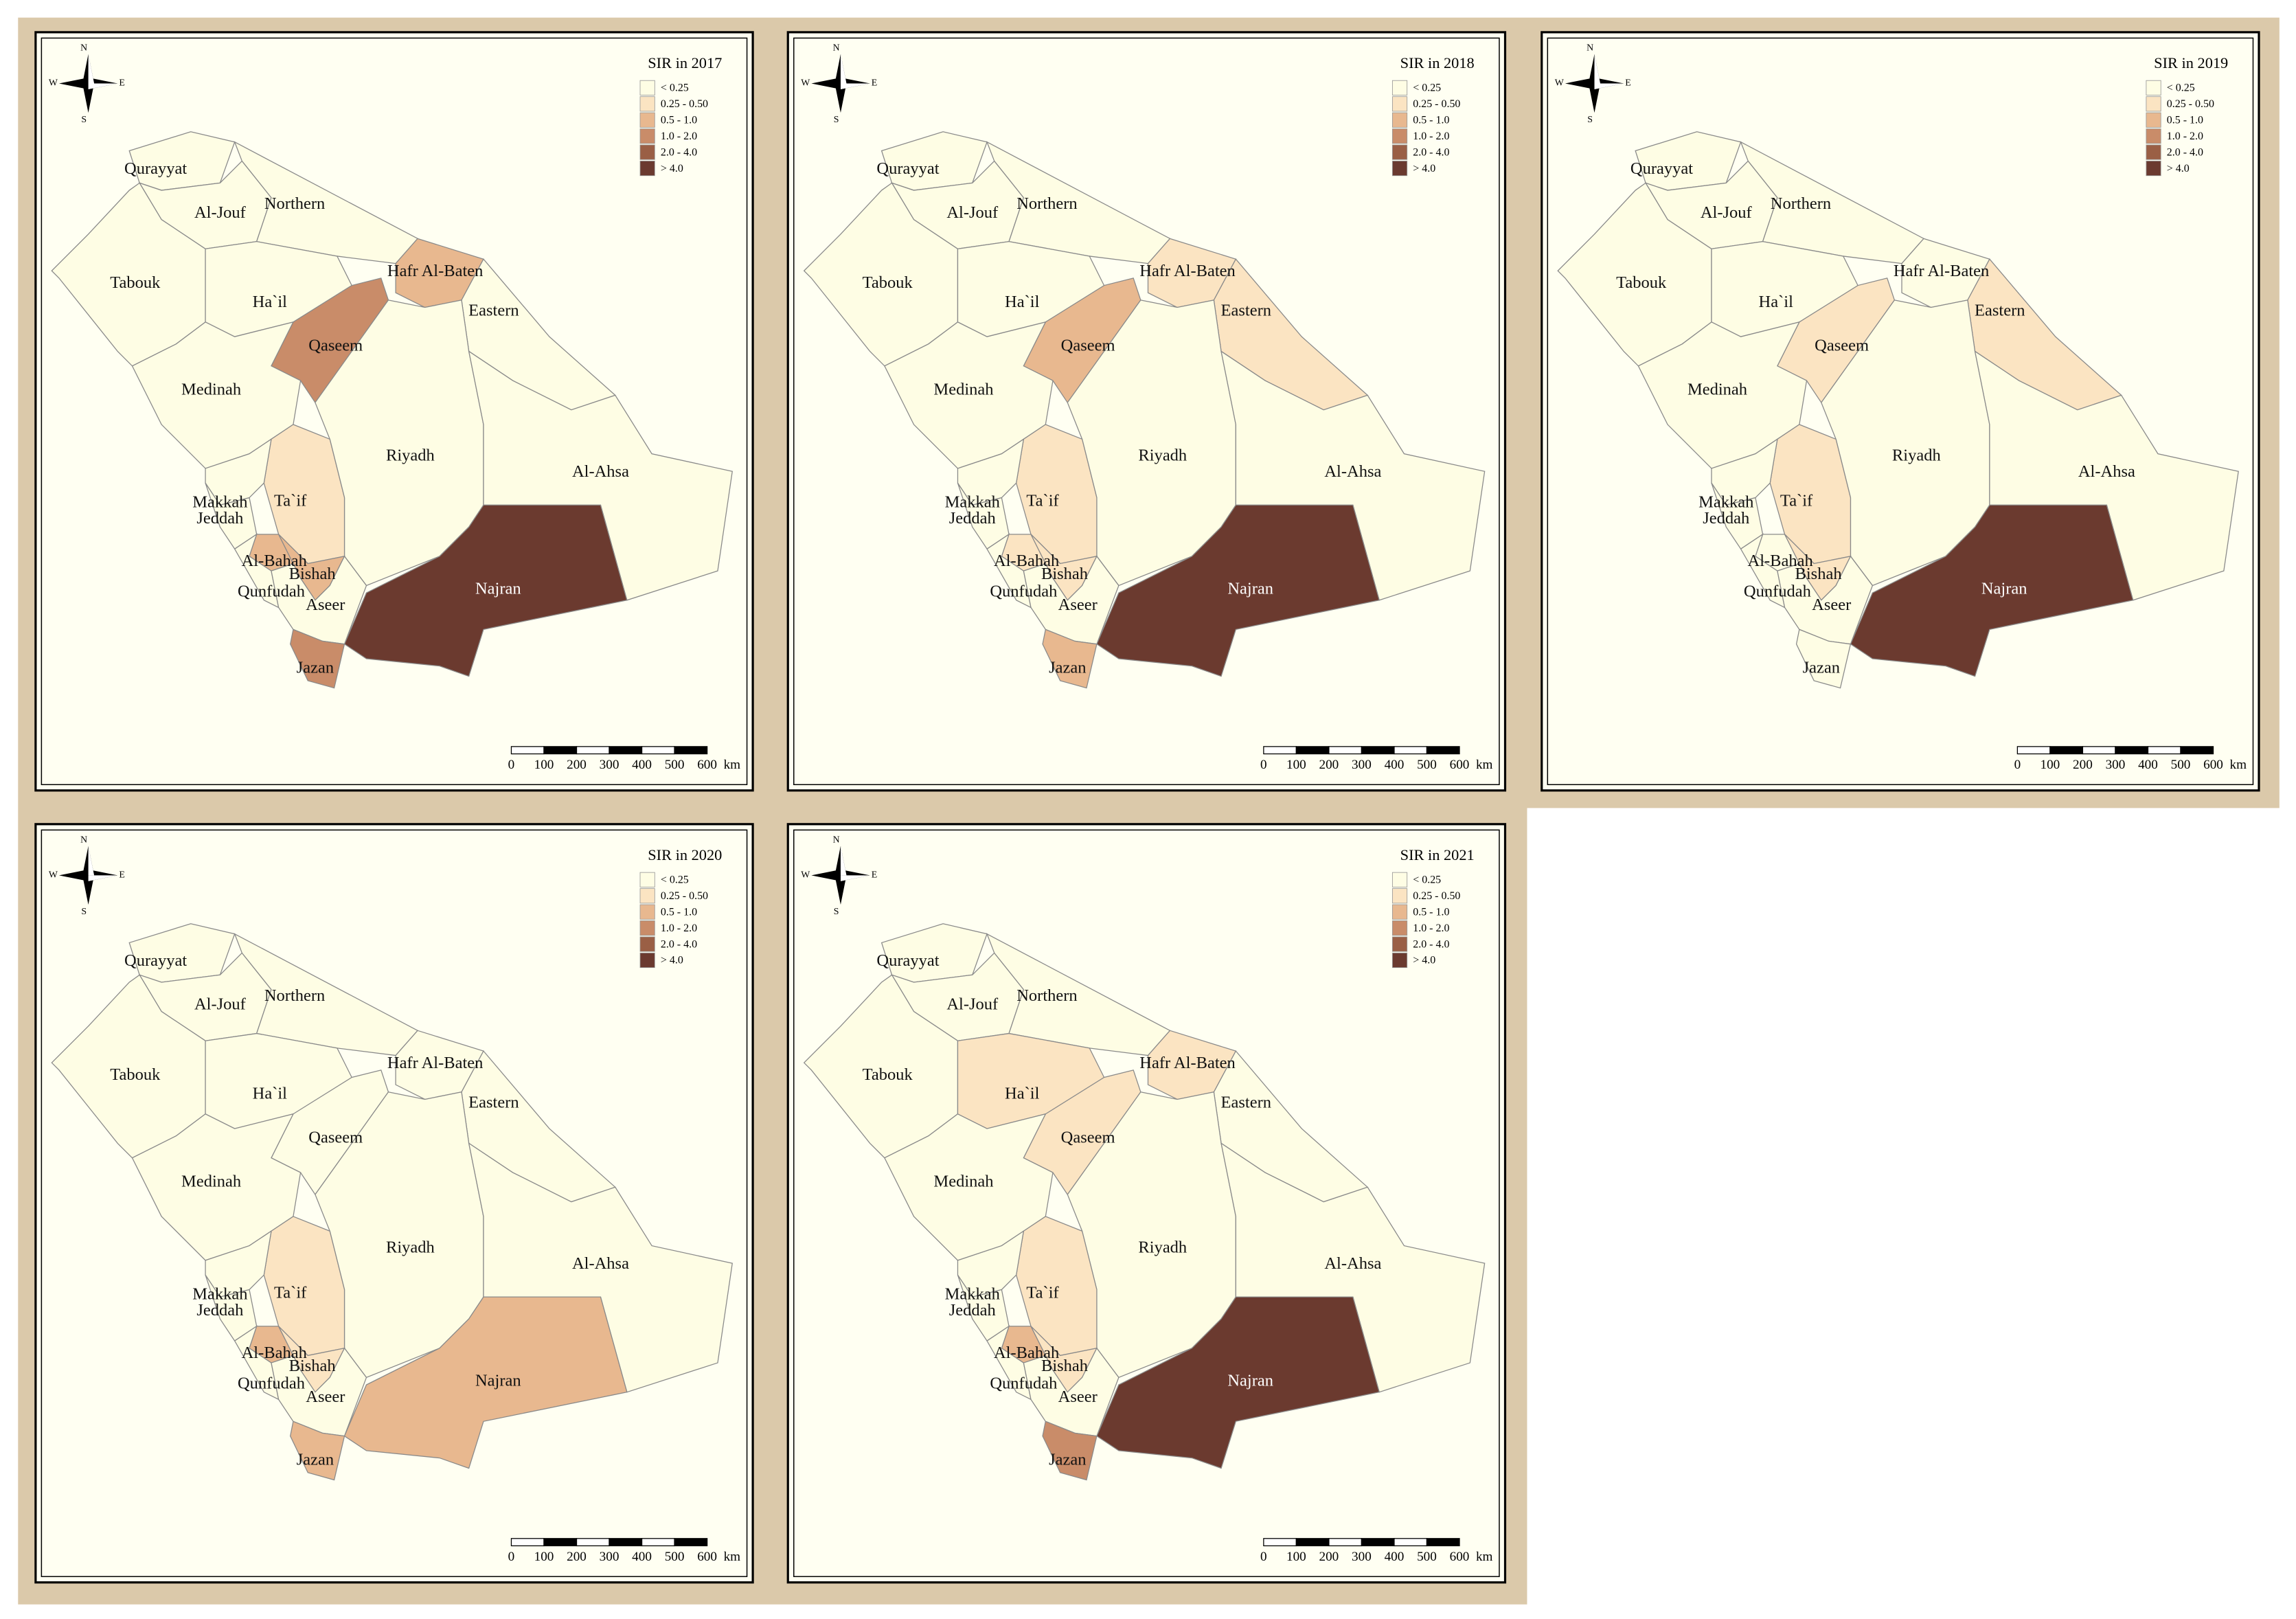 The height and width of the screenshot is (1619, 2296). I want to click on panel-inner-border, so click(1900, 411).